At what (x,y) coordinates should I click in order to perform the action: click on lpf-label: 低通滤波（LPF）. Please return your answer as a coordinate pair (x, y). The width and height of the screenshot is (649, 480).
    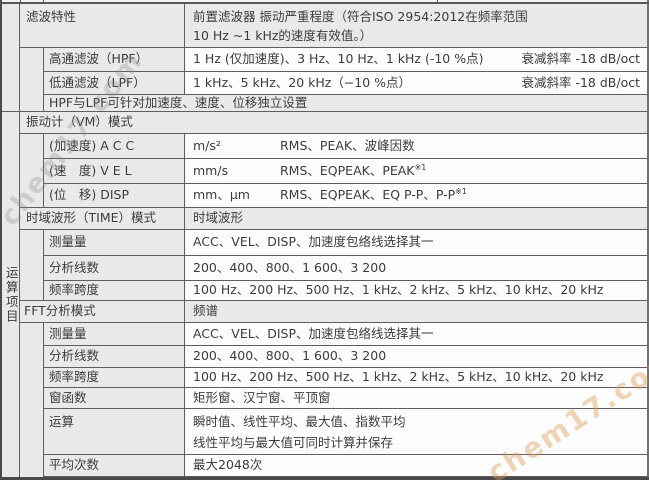
    Looking at the image, I should click on (97, 82).